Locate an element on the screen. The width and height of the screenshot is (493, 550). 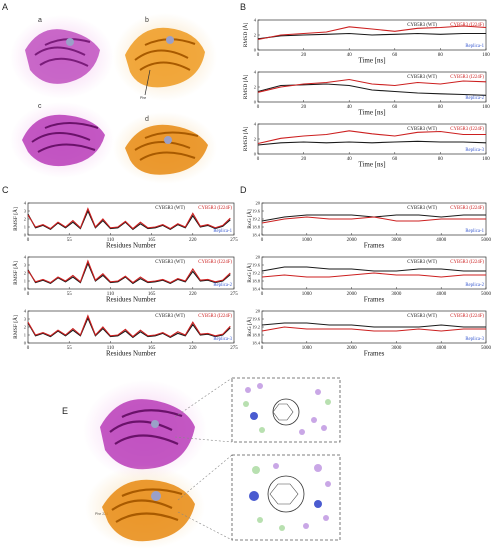
y-axis-label: RMSD [Å] is located at coordinates (245, 87).